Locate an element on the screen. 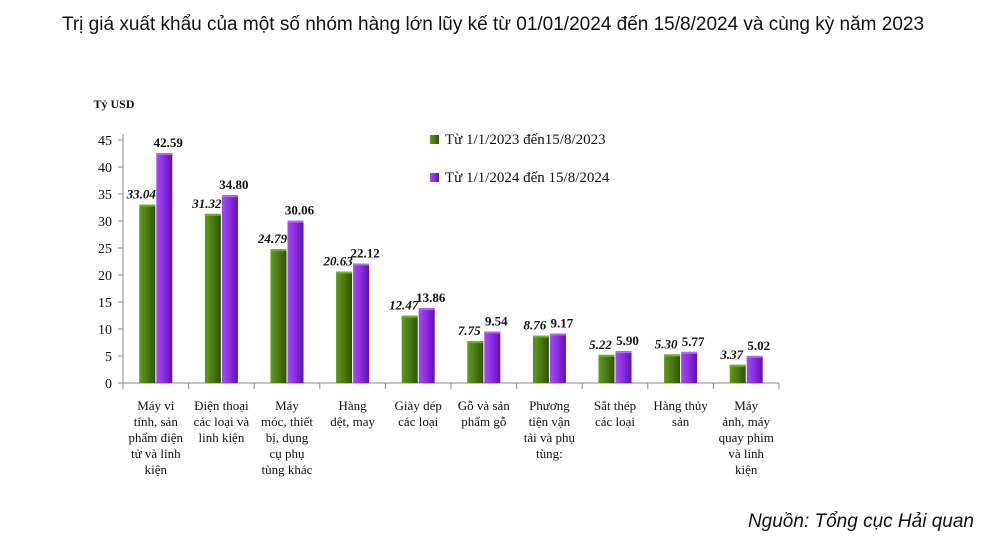 Image resolution: width=986 pixels, height=539 pixels. y-tick-label: 0 is located at coordinates (108, 384).